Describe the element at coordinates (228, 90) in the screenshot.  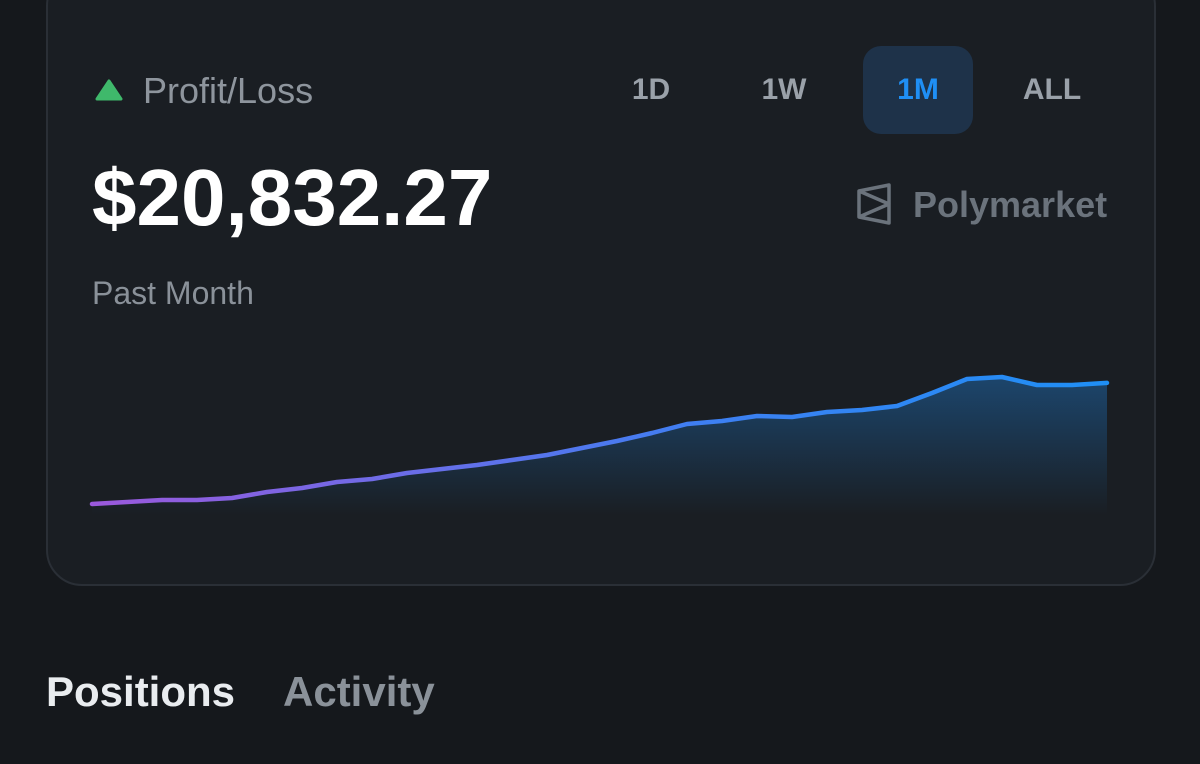
I see `label: Profit/Loss` at that location.